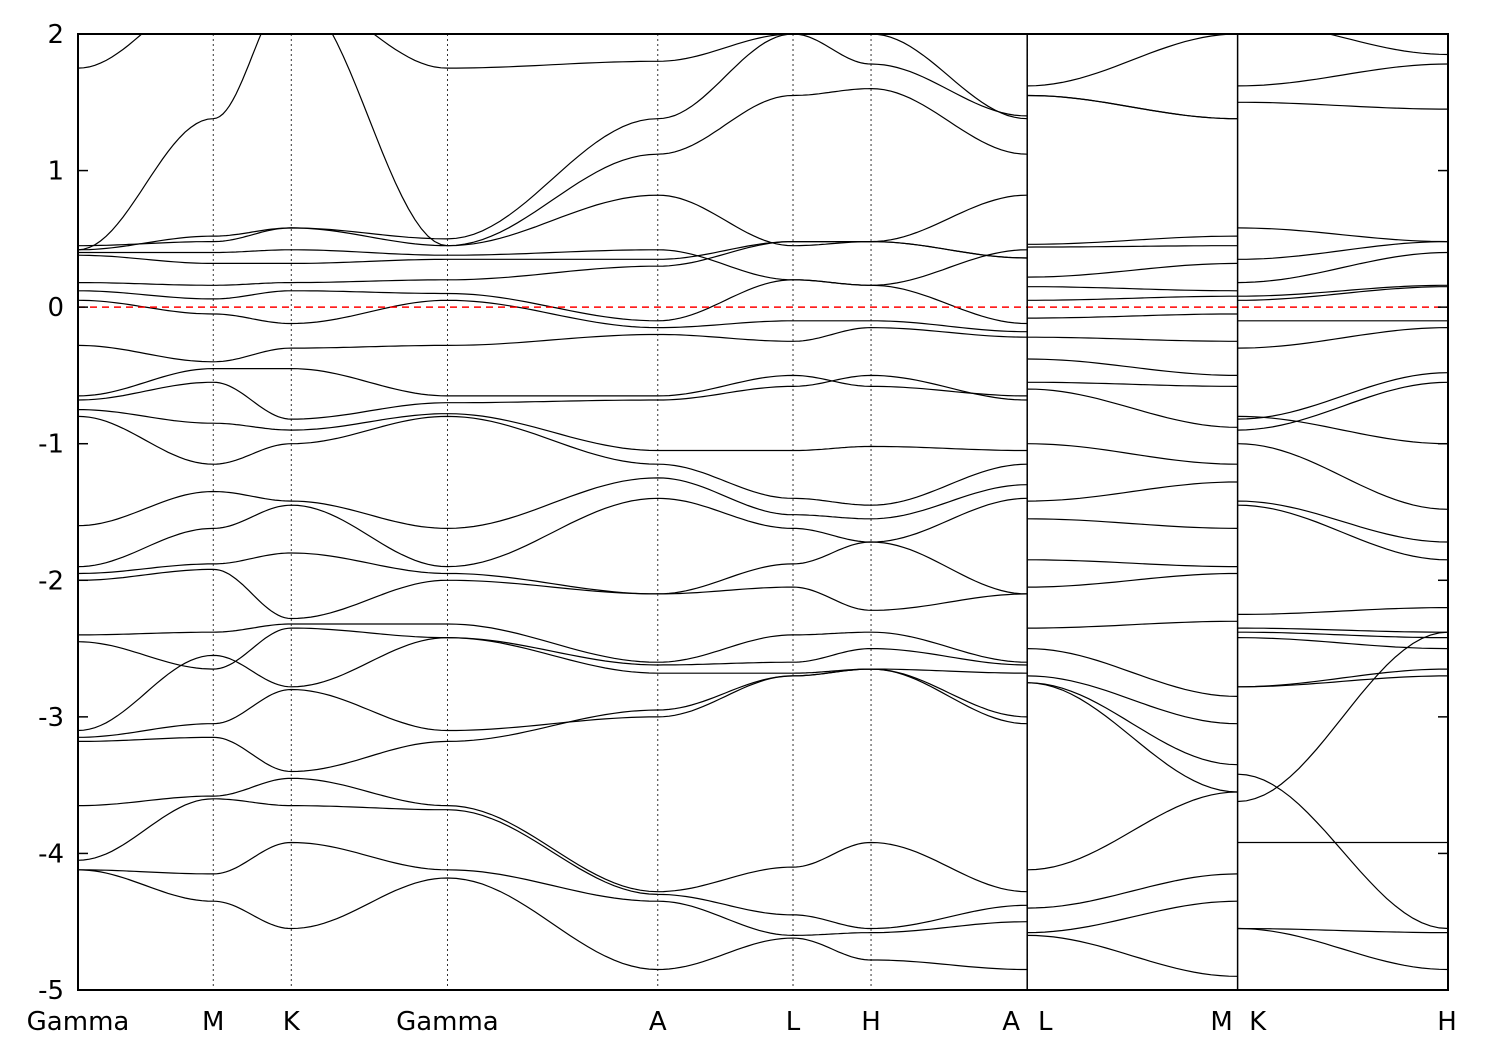 This screenshot has height=1050, width=1500. I want to click on y-tick-label: 2, so click(55, 35).